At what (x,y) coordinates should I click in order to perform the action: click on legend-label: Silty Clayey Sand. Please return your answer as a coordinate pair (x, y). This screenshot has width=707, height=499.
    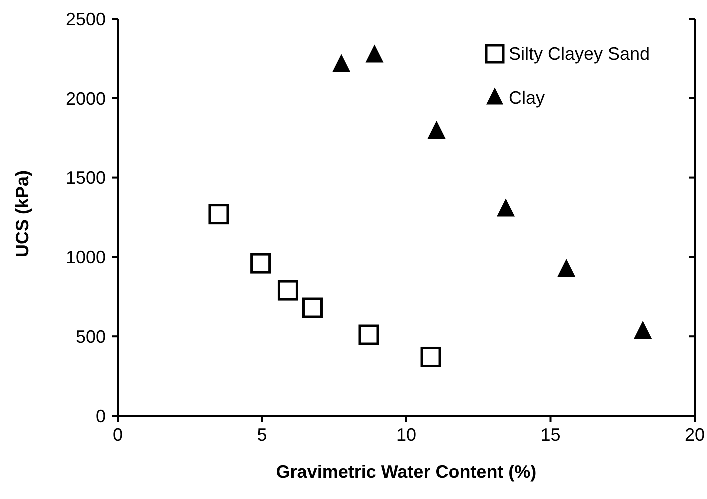
    Looking at the image, I should click on (579, 54).